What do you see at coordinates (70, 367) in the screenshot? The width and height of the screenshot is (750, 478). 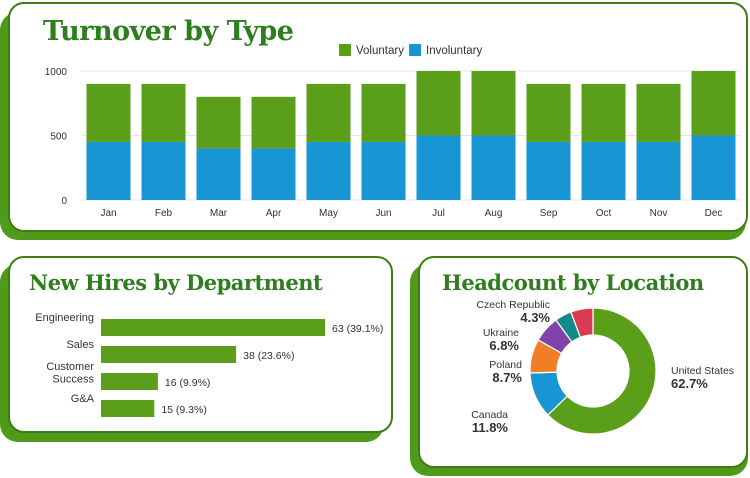 I see `hires-category-label: Customer` at bounding box center [70, 367].